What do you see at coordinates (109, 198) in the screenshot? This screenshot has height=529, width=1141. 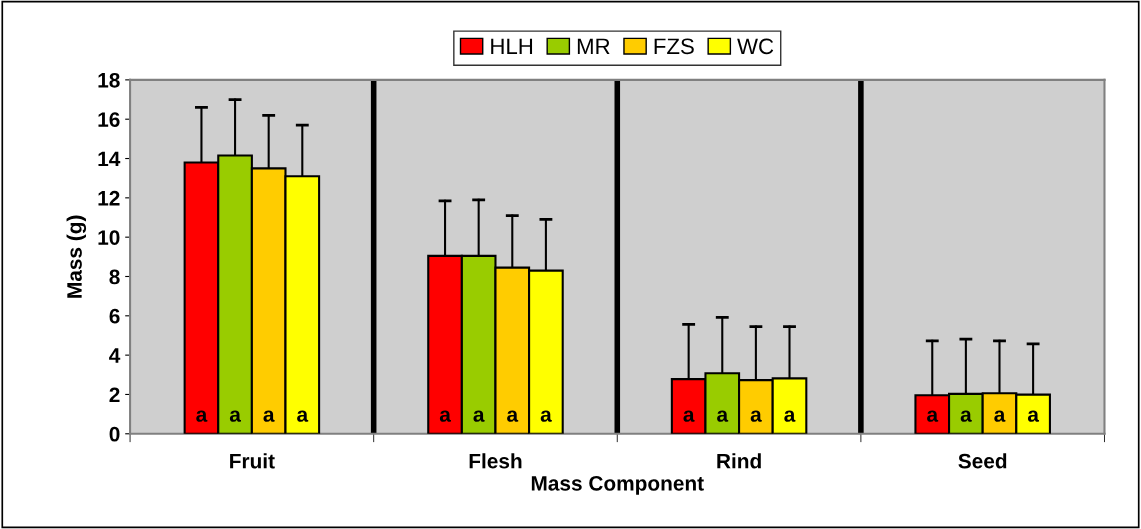 I see `y-tick-label: 12` at bounding box center [109, 198].